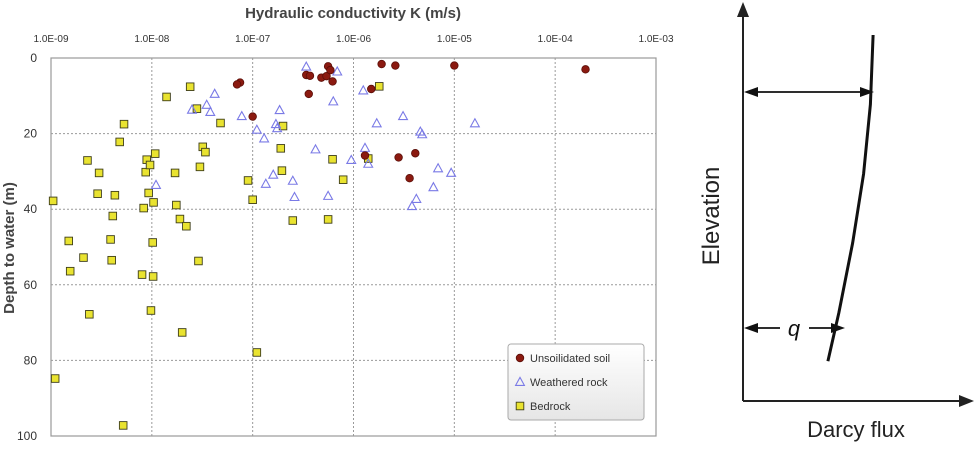 The width and height of the screenshot is (977, 449). What do you see at coordinates (711, 216) in the screenshot?
I see `elevation-label: Elevation` at bounding box center [711, 216].